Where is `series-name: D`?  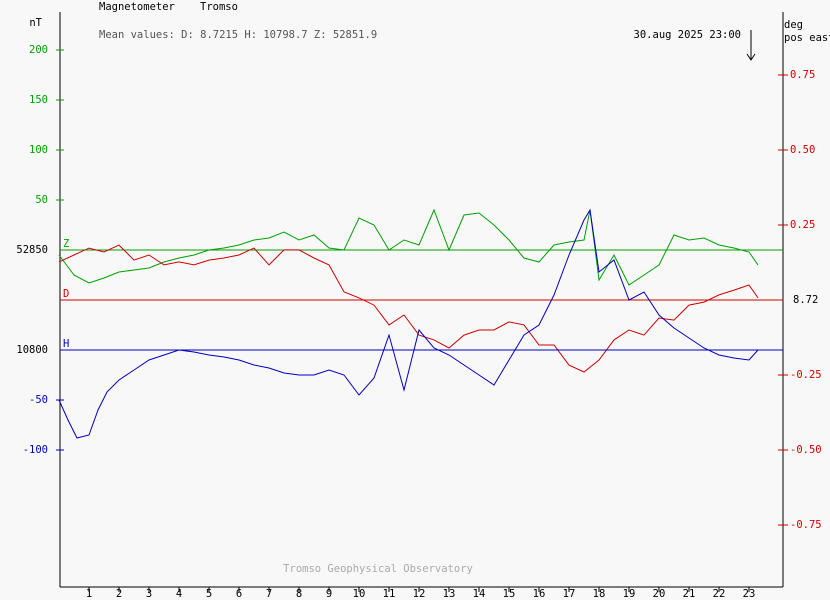
series-name: D is located at coordinates (66, 294).